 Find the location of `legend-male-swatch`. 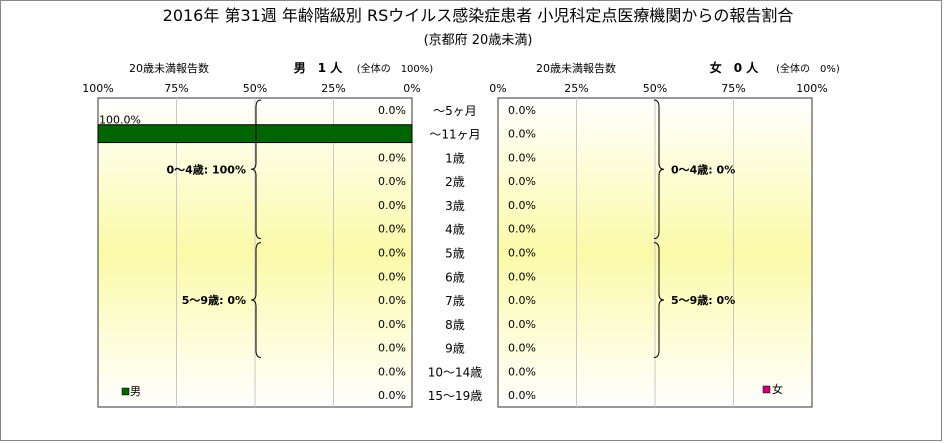

legend-male-swatch is located at coordinates (125, 391).